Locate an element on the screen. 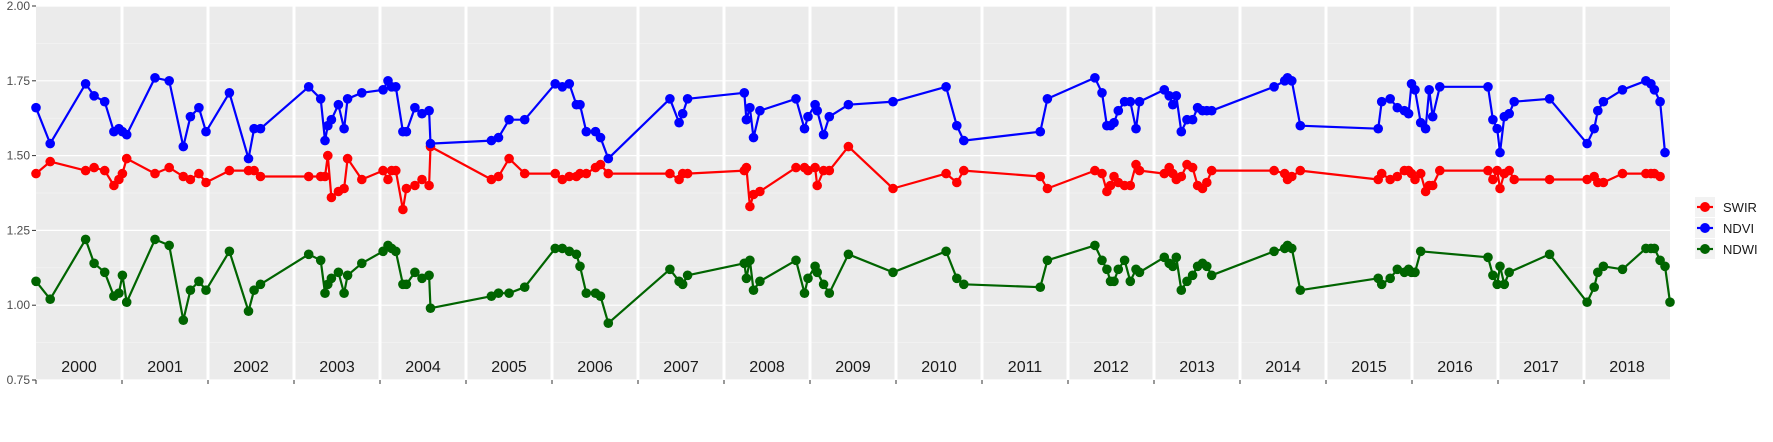 The width and height of the screenshot is (1773, 442). legend: SWIR NDVI NDWI is located at coordinates (1726, 228).